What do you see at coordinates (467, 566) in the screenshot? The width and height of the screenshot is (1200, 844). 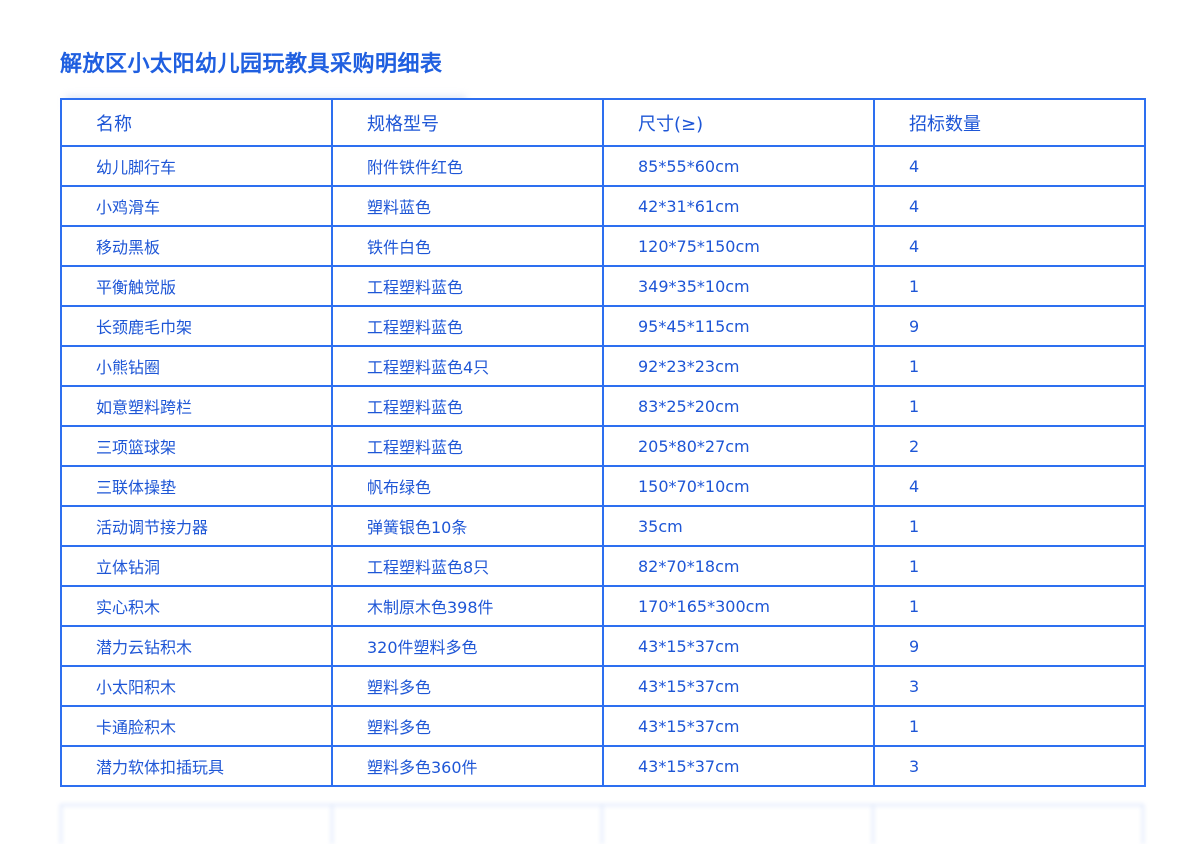 I see `cell-spec: 工程塑料蓝色8只` at bounding box center [467, 566].